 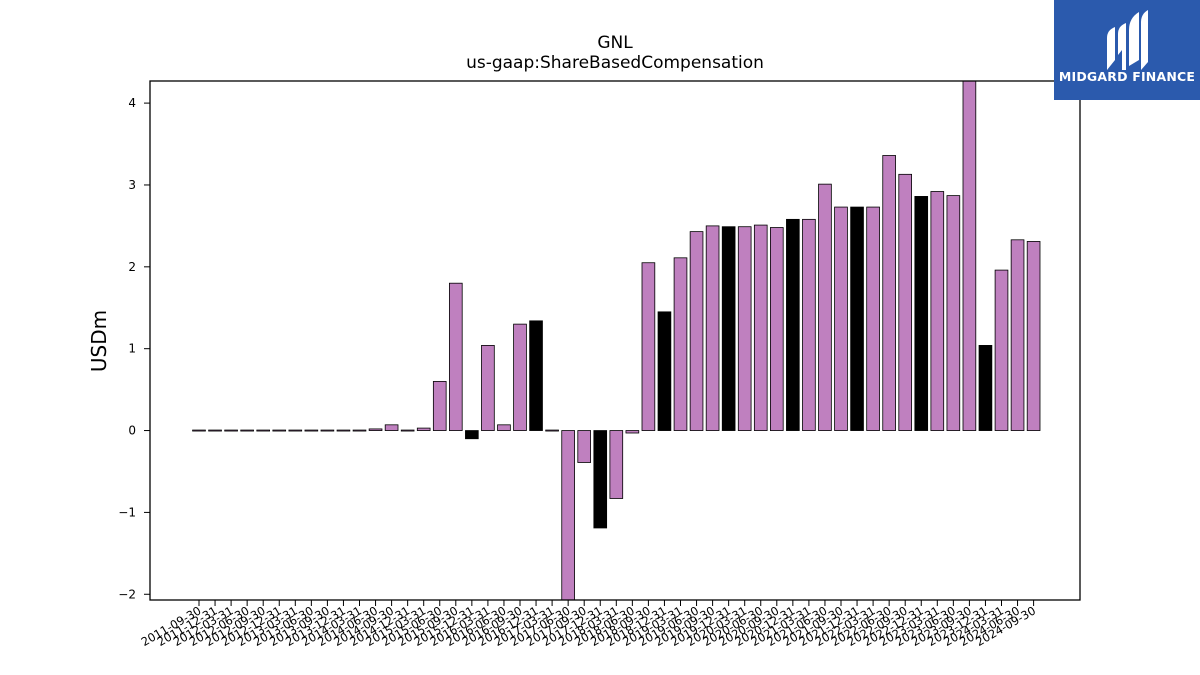 What do you see at coordinates (132, 267) in the screenshot?
I see `y-tick-label: 2` at bounding box center [132, 267].